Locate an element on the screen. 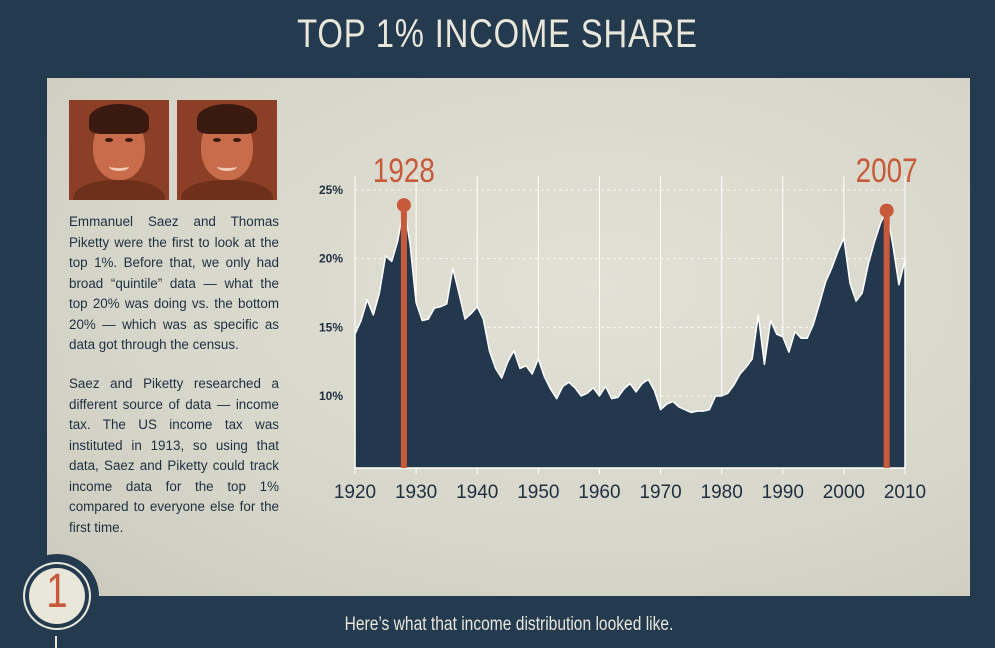 Image resolution: width=995 pixels, height=648 pixels. y-tick-label: 10% is located at coordinates (331, 396).